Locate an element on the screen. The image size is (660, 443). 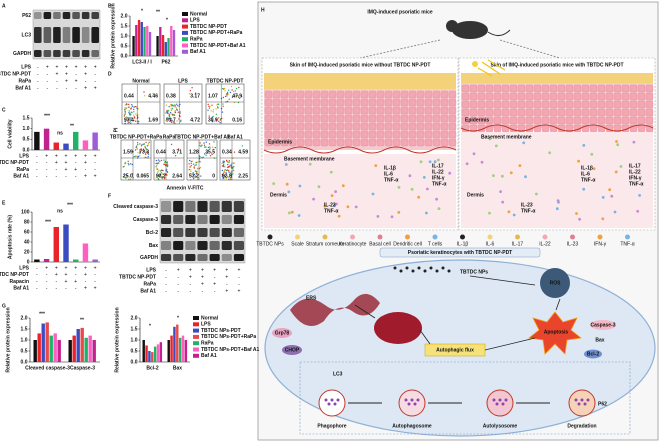
legend-label: IL-22 is located at coordinates (545, 244).